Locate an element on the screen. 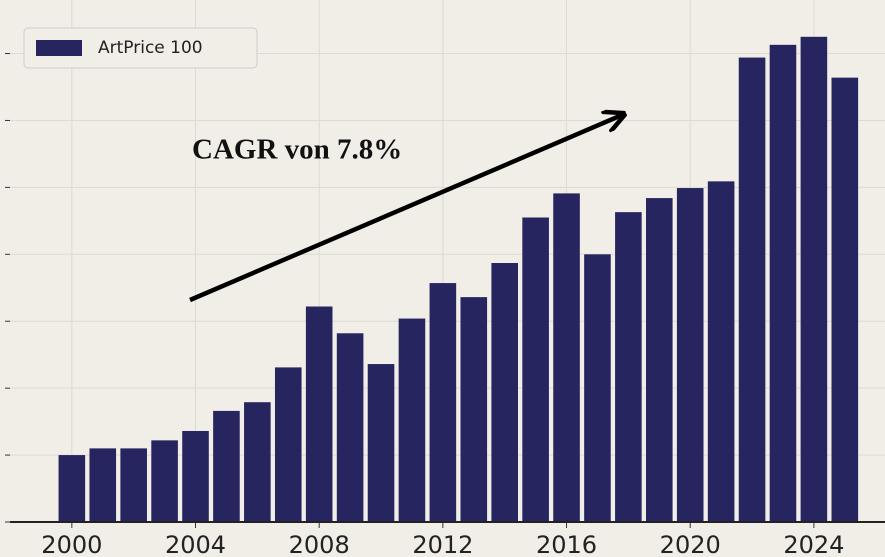  x-tick-label: 2012 is located at coordinates (442, 544).